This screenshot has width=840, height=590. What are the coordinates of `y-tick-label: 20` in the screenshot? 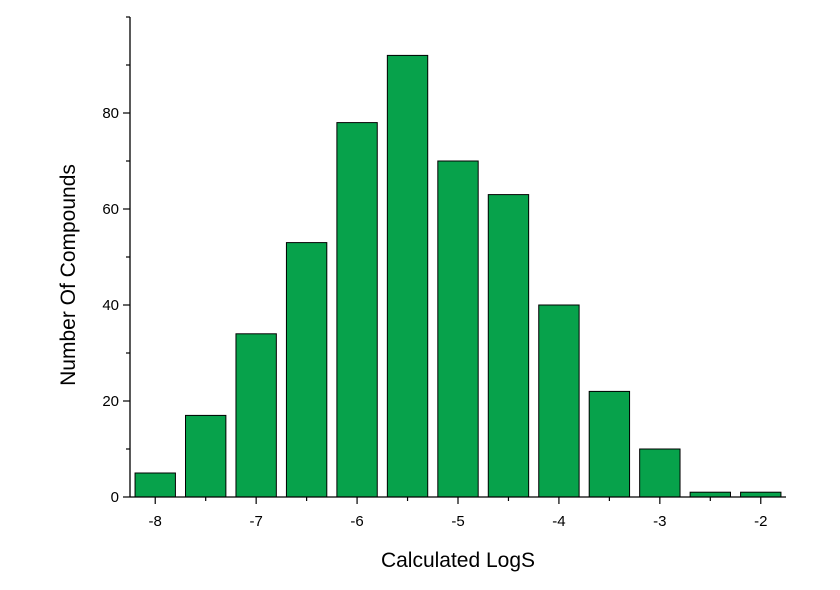 It's located at (110, 401).